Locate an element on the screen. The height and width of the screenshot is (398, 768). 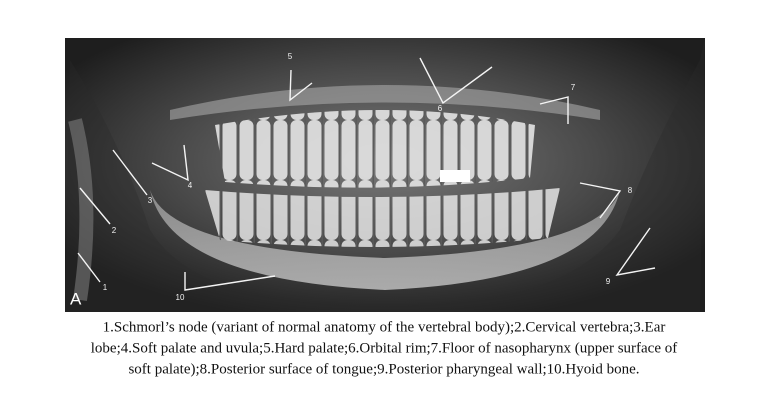
cervical-spine is located at coordinates (81, 210).